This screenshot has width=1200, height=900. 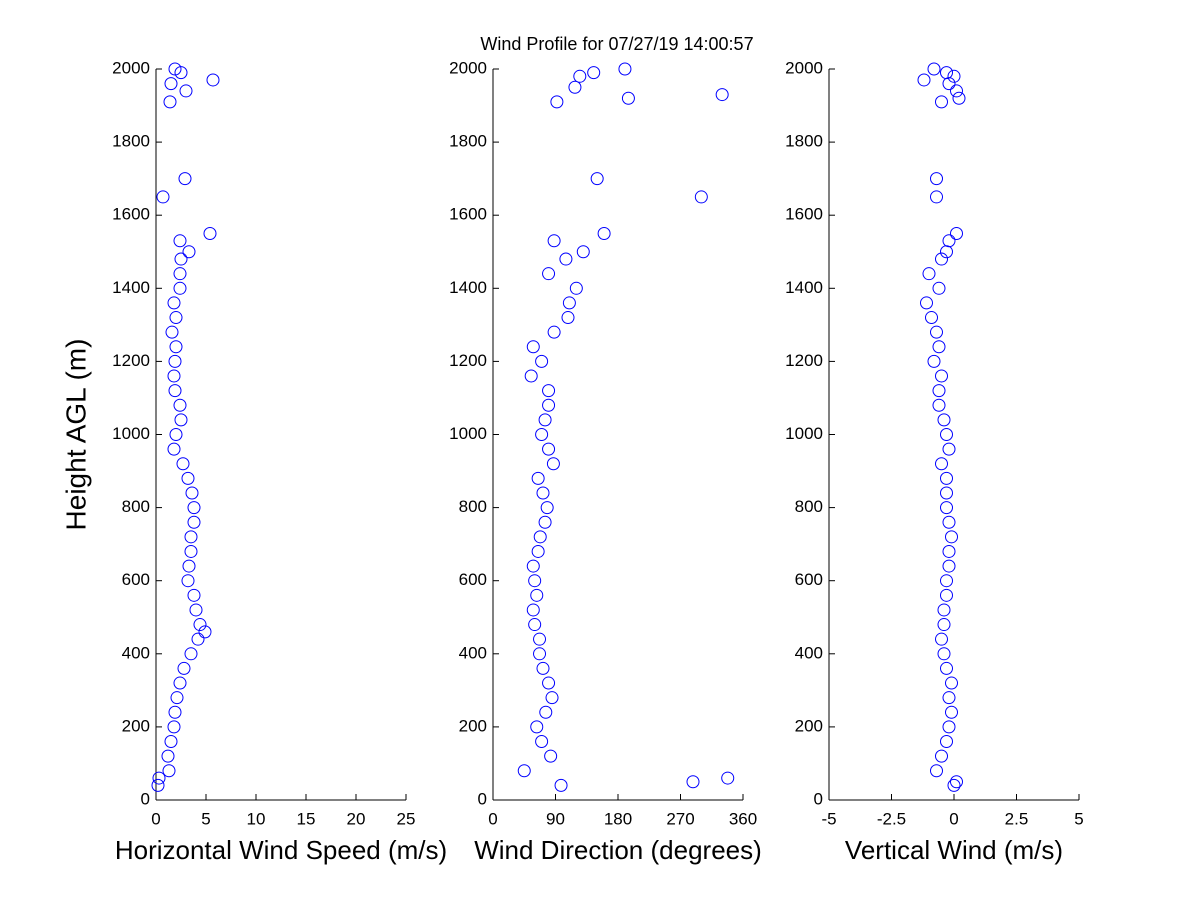 What do you see at coordinates (618, 850) in the screenshot?
I see `x-axis-label: Wind Direction (degrees)` at bounding box center [618, 850].